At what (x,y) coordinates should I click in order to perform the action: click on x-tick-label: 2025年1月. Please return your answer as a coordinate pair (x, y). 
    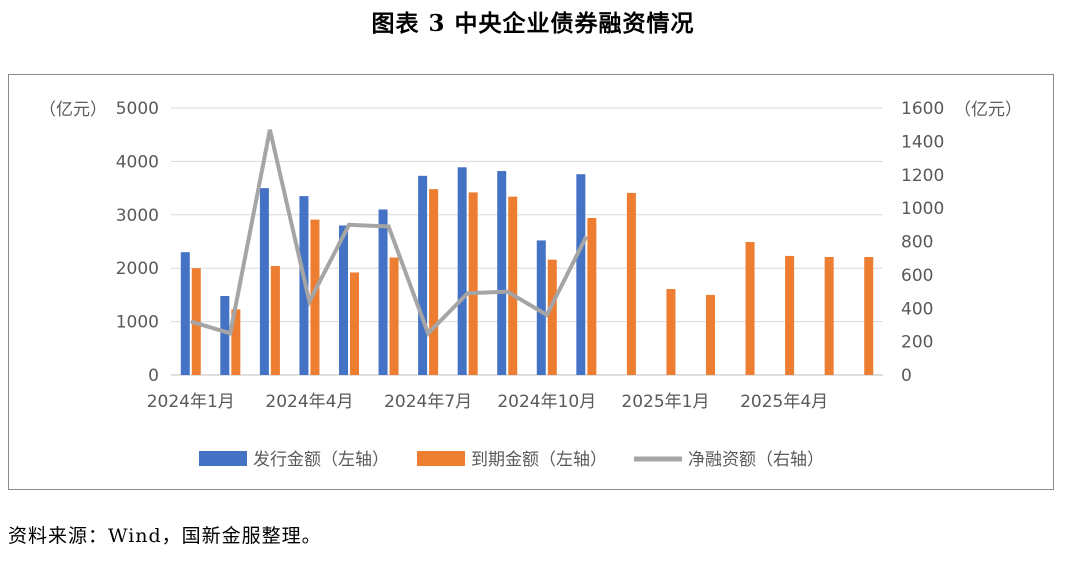
    Looking at the image, I should click on (665, 402).